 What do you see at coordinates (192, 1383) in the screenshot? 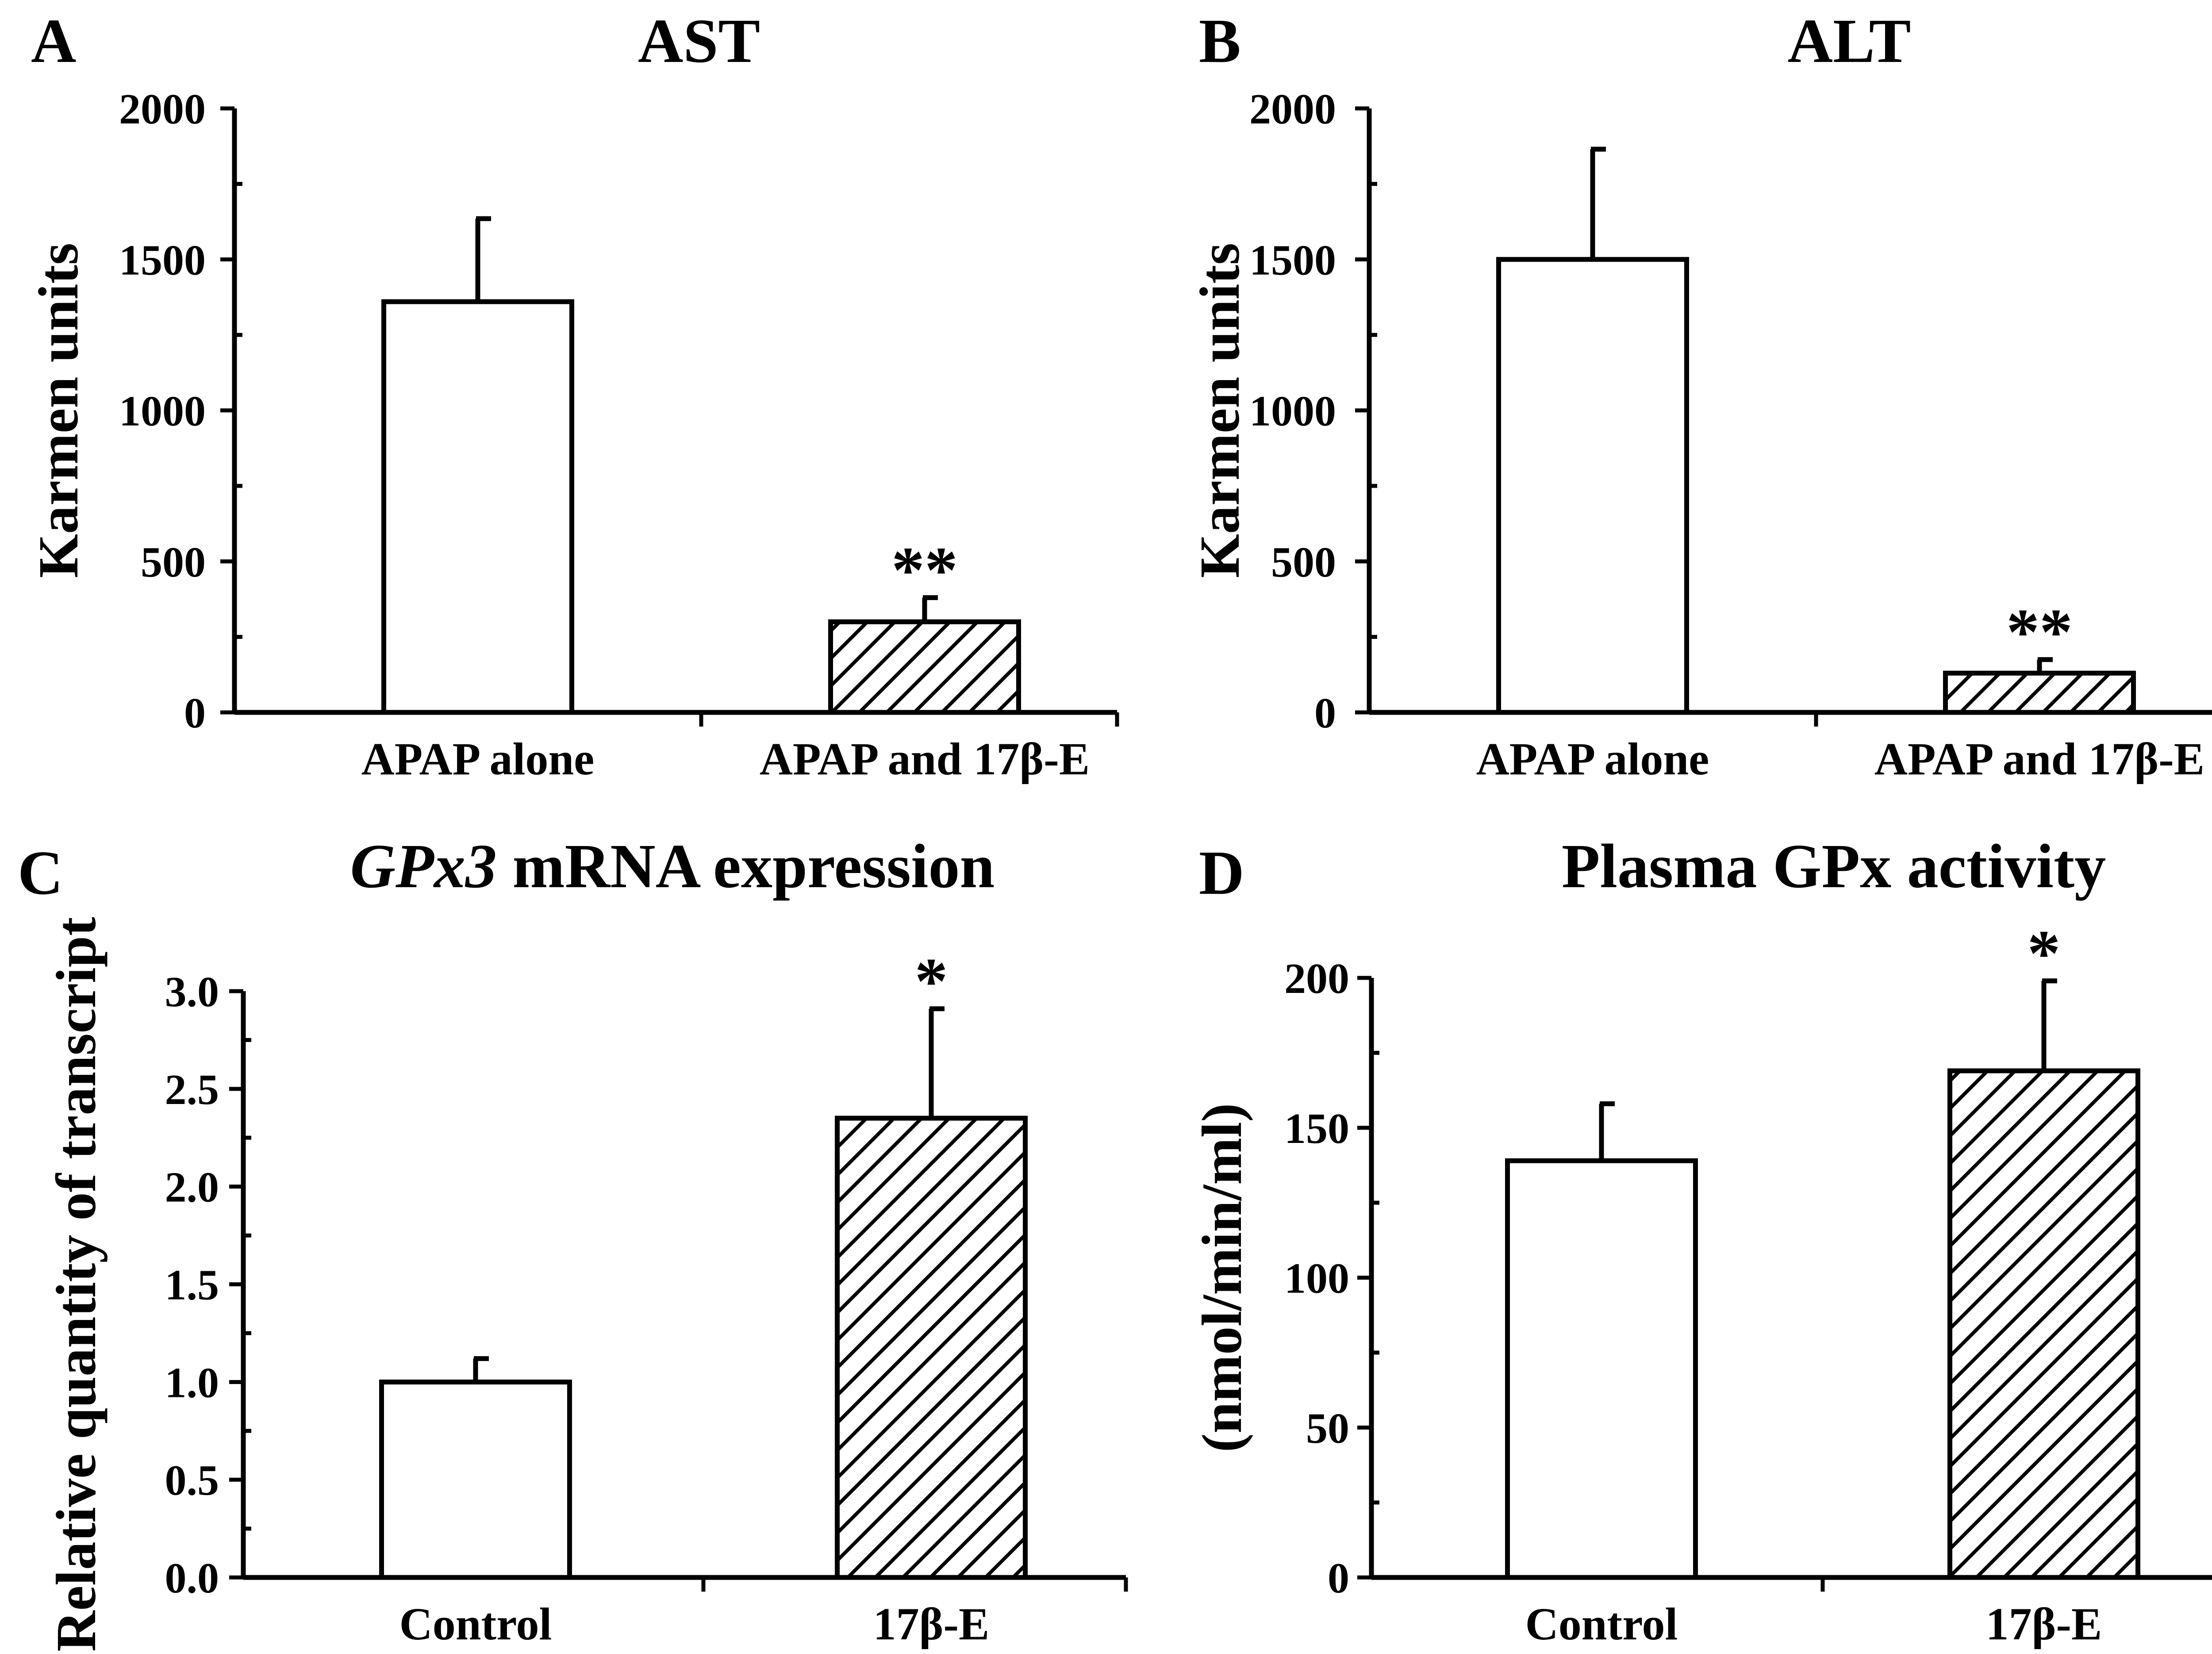
I see `y-tick-label-c: 1.0` at bounding box center [192, 1383].